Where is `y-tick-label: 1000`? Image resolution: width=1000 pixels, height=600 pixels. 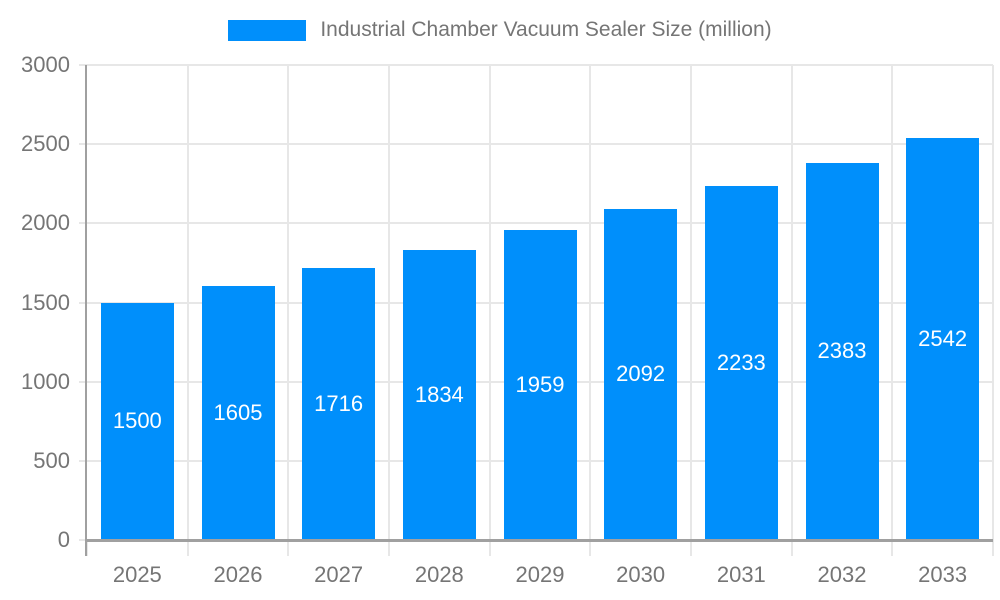
y-tick-label: 1000 is located at coordinates (45, 381).